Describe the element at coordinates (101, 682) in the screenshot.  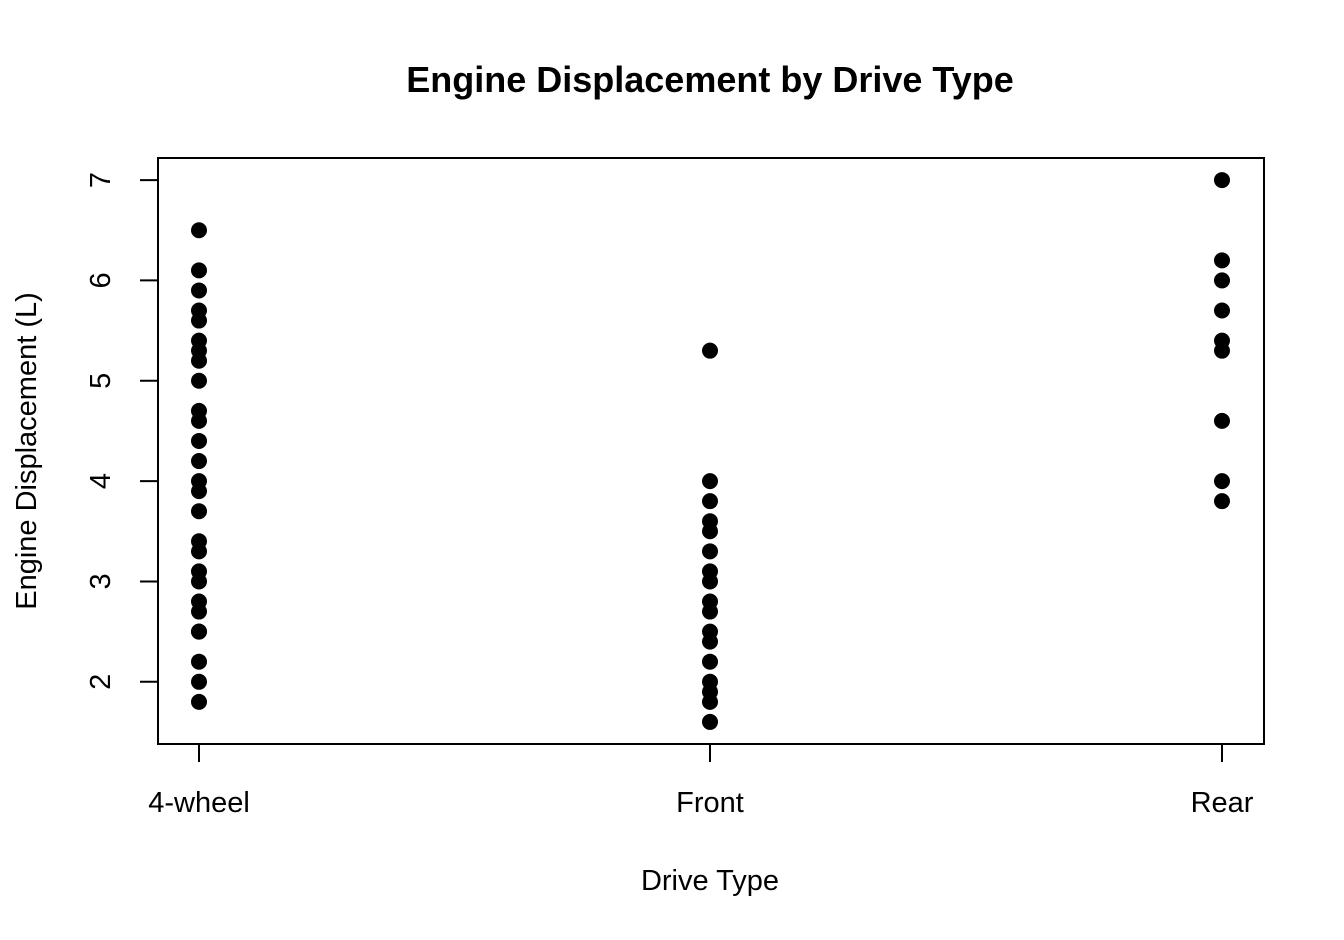
I see `y-tick-label: 2` at that location.